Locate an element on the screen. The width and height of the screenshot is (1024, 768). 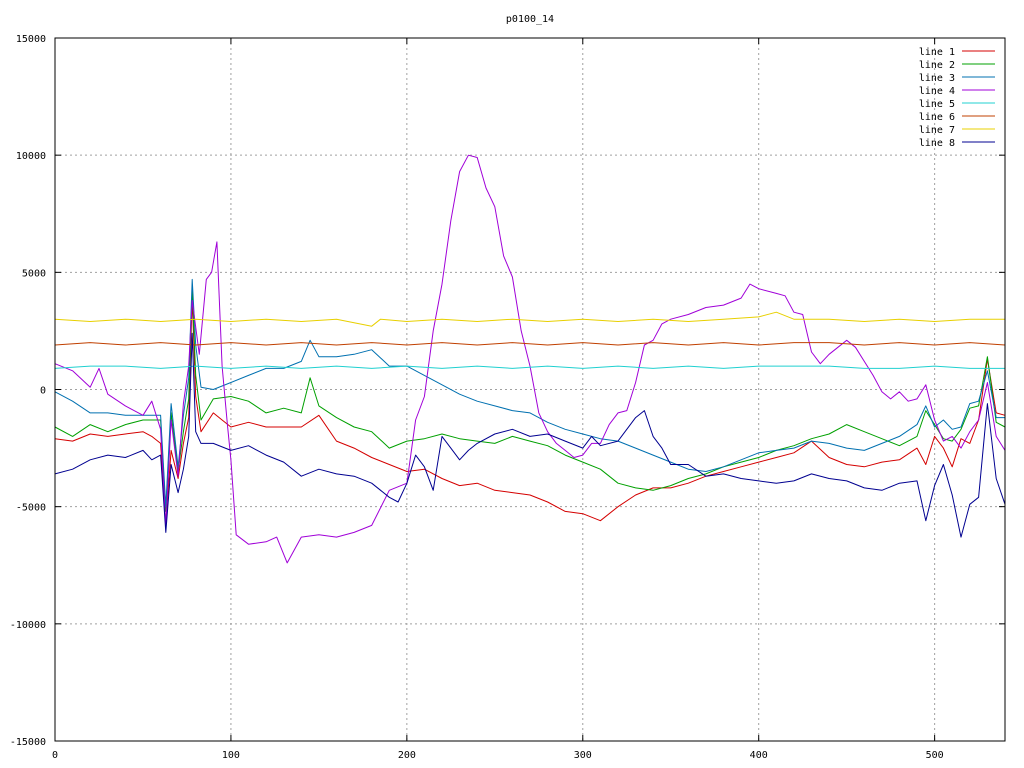
y-tick-label: -10000 is located at coordinates (28, 625).